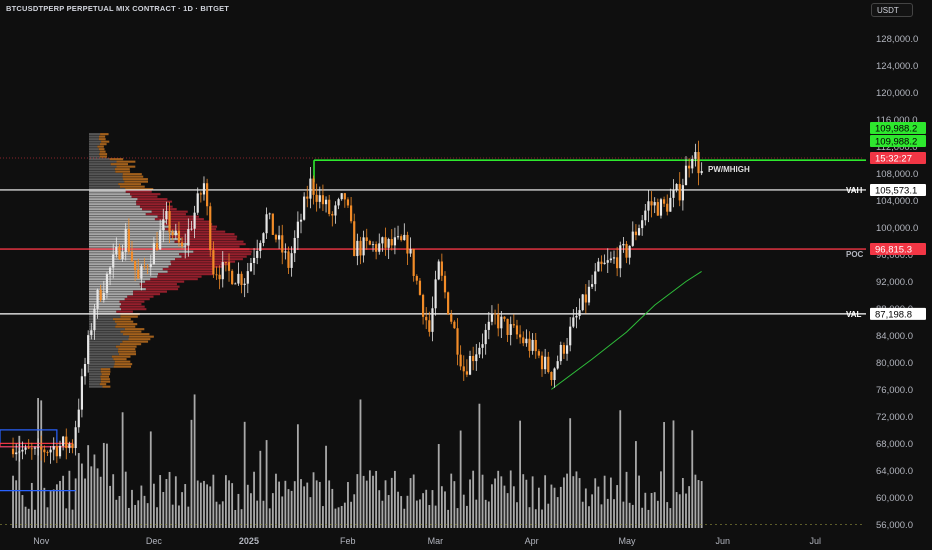  Describe the element at coordinates (436, 541) in the screenshot. I see `time-tick-label: Mar` at that location.